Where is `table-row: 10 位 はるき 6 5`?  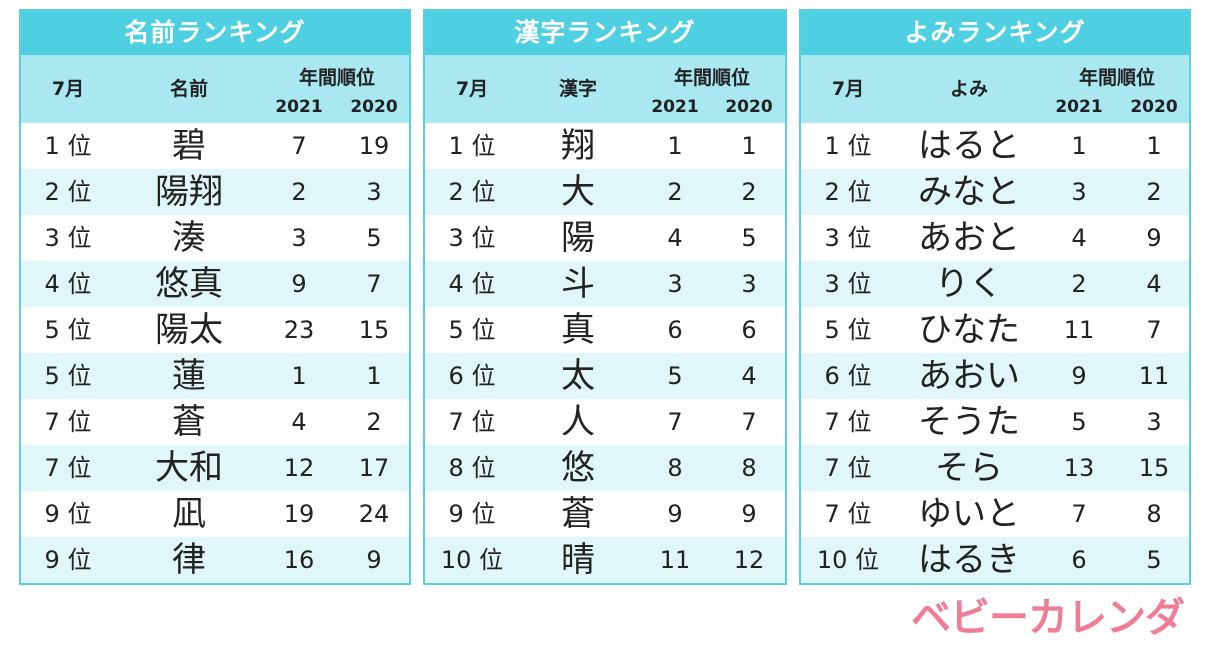
table-row: 10 位 はるき 6 5 is located at coordinates (995, 560).